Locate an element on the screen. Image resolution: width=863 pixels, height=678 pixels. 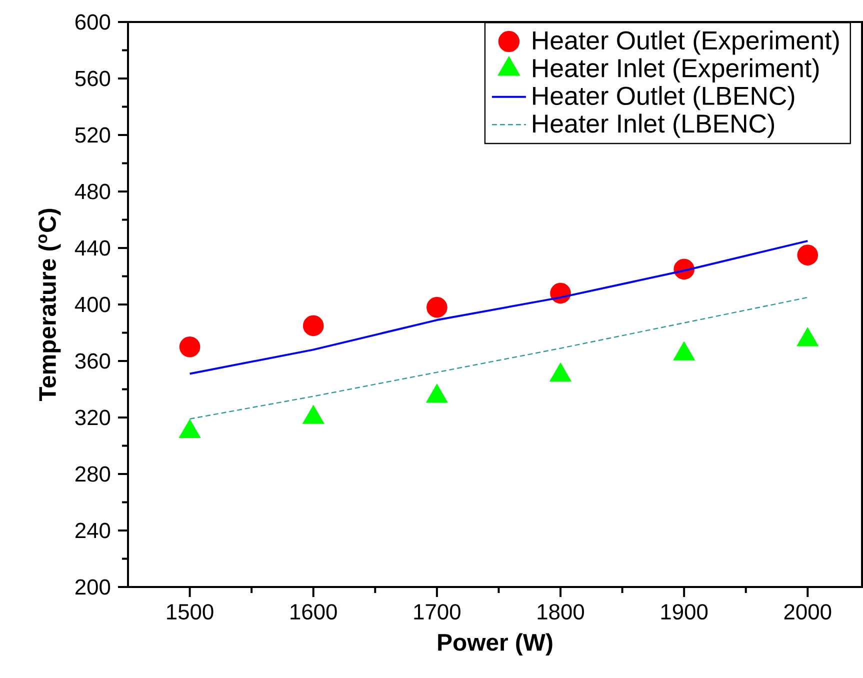
y-tick-label: 480 is located at coordinates (92, 192).